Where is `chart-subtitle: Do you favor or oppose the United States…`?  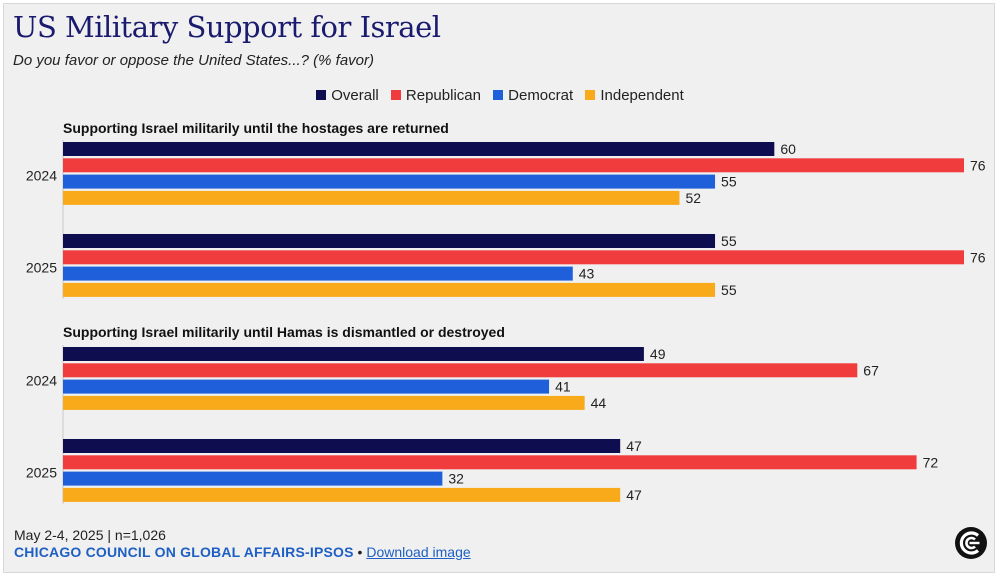 chart-subtitle: Do you favor or oppose the United States… is located at coordinates (194, 60).